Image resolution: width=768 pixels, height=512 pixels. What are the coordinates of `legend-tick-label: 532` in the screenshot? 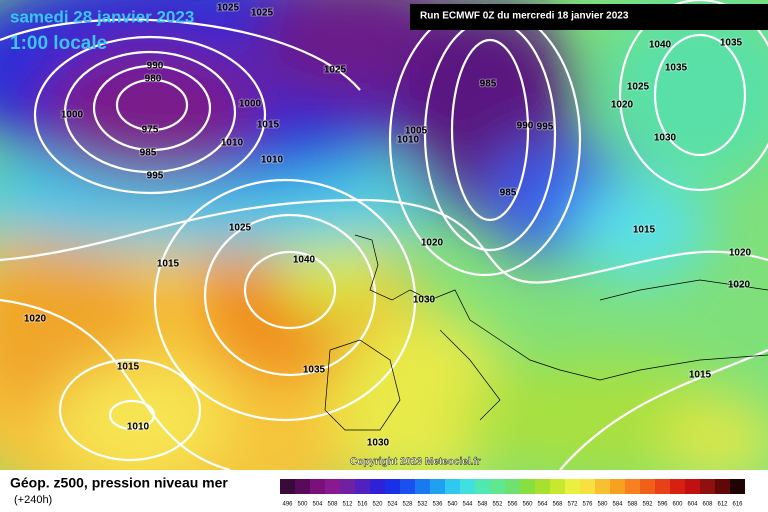 It's located at (422, 505).